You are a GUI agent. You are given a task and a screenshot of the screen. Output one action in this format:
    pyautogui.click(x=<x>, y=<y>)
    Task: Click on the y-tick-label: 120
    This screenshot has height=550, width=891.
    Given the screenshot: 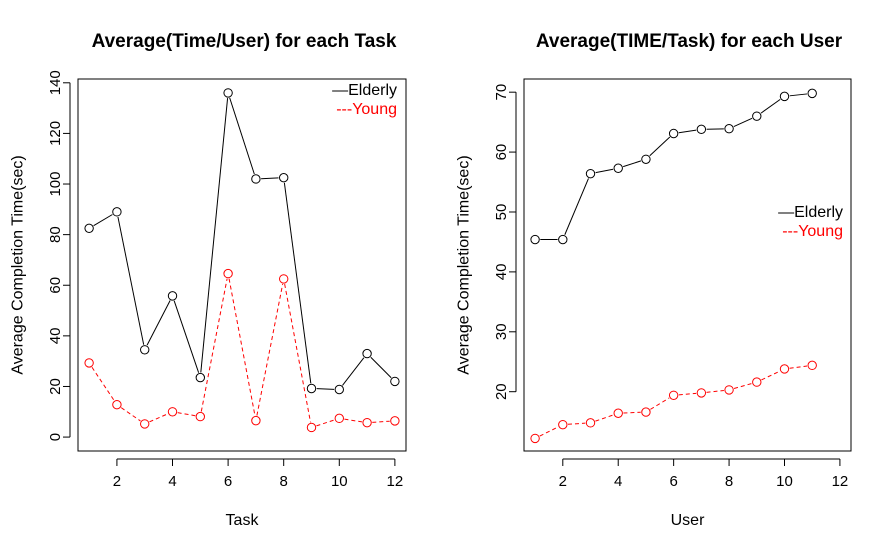 What is the action you would take?
    pyautogui.click(x=55, y=133)
    